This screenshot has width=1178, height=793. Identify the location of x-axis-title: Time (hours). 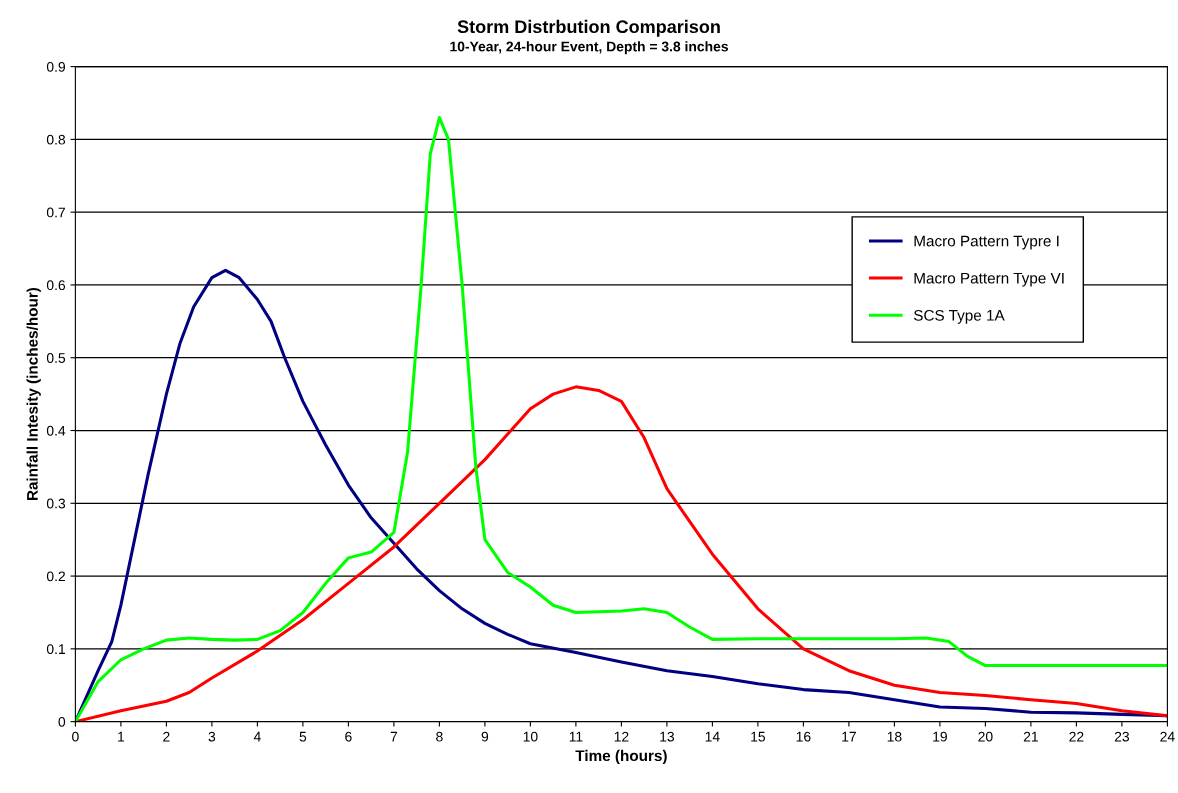
(621, 757).